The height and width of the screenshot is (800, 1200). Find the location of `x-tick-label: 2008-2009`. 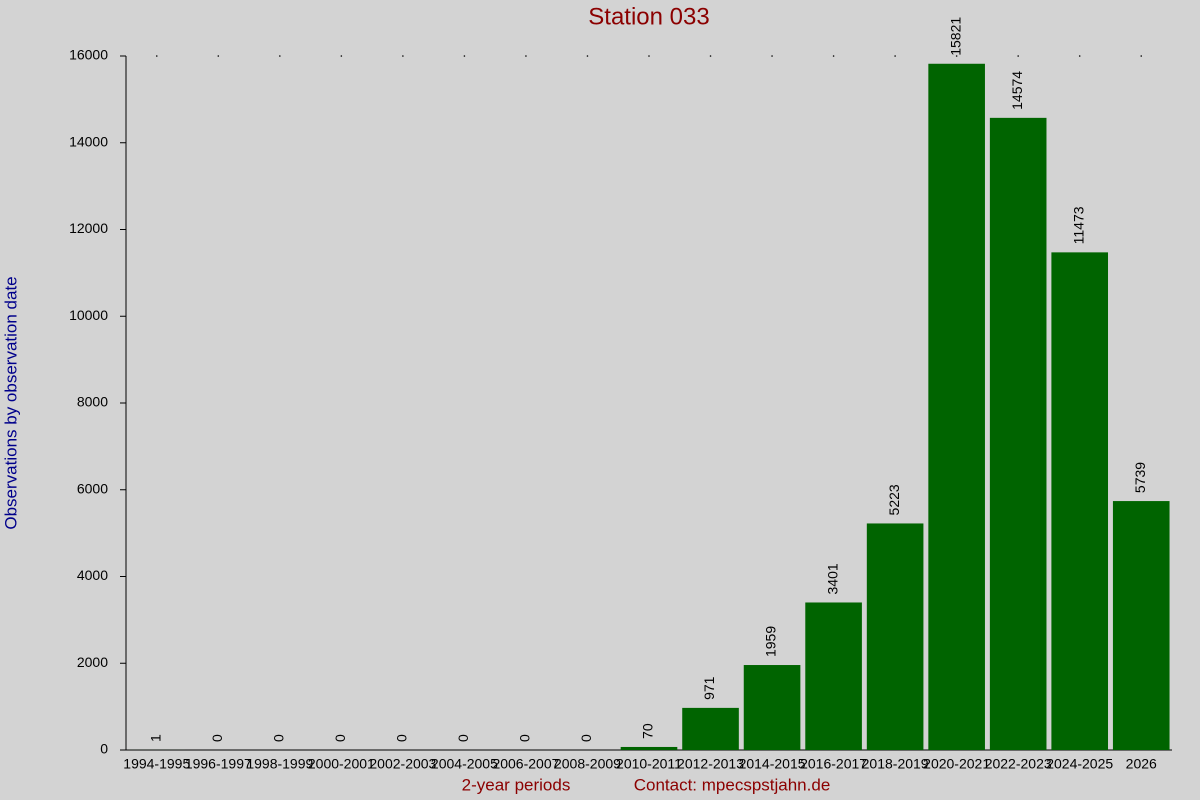

x-tick-label: 2008-2009 is located at coordinates (587, 764).